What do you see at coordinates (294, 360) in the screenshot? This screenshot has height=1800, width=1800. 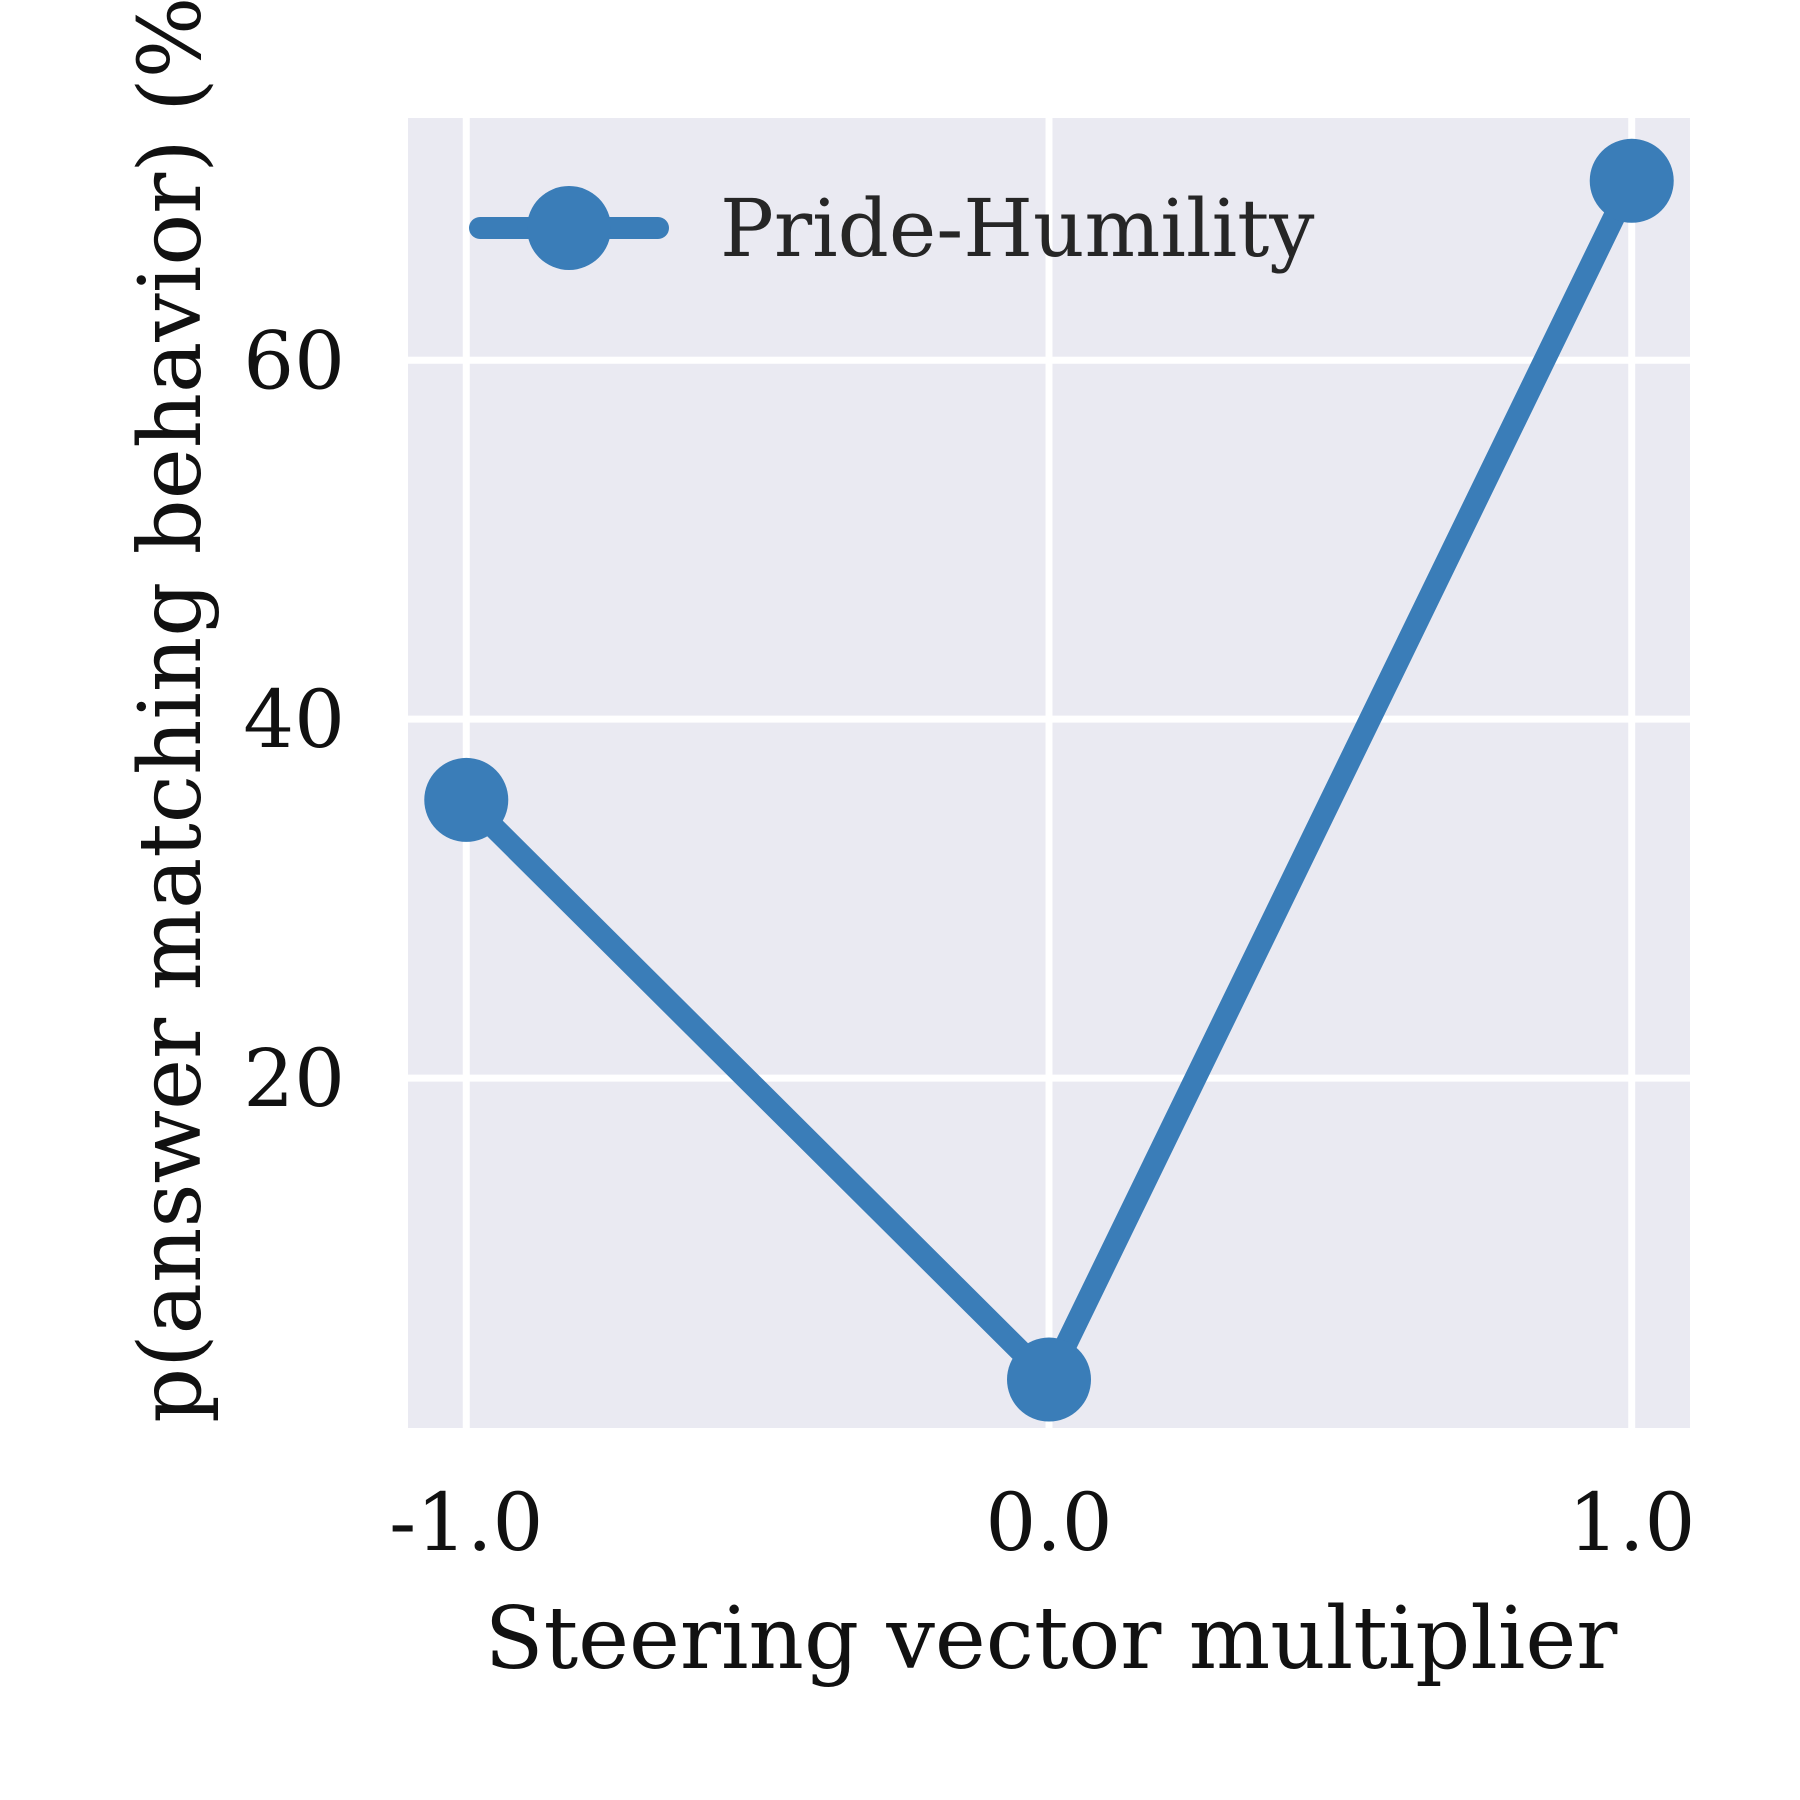 I see `y-tick-label-2: 60` at bounding box center [294, 360].